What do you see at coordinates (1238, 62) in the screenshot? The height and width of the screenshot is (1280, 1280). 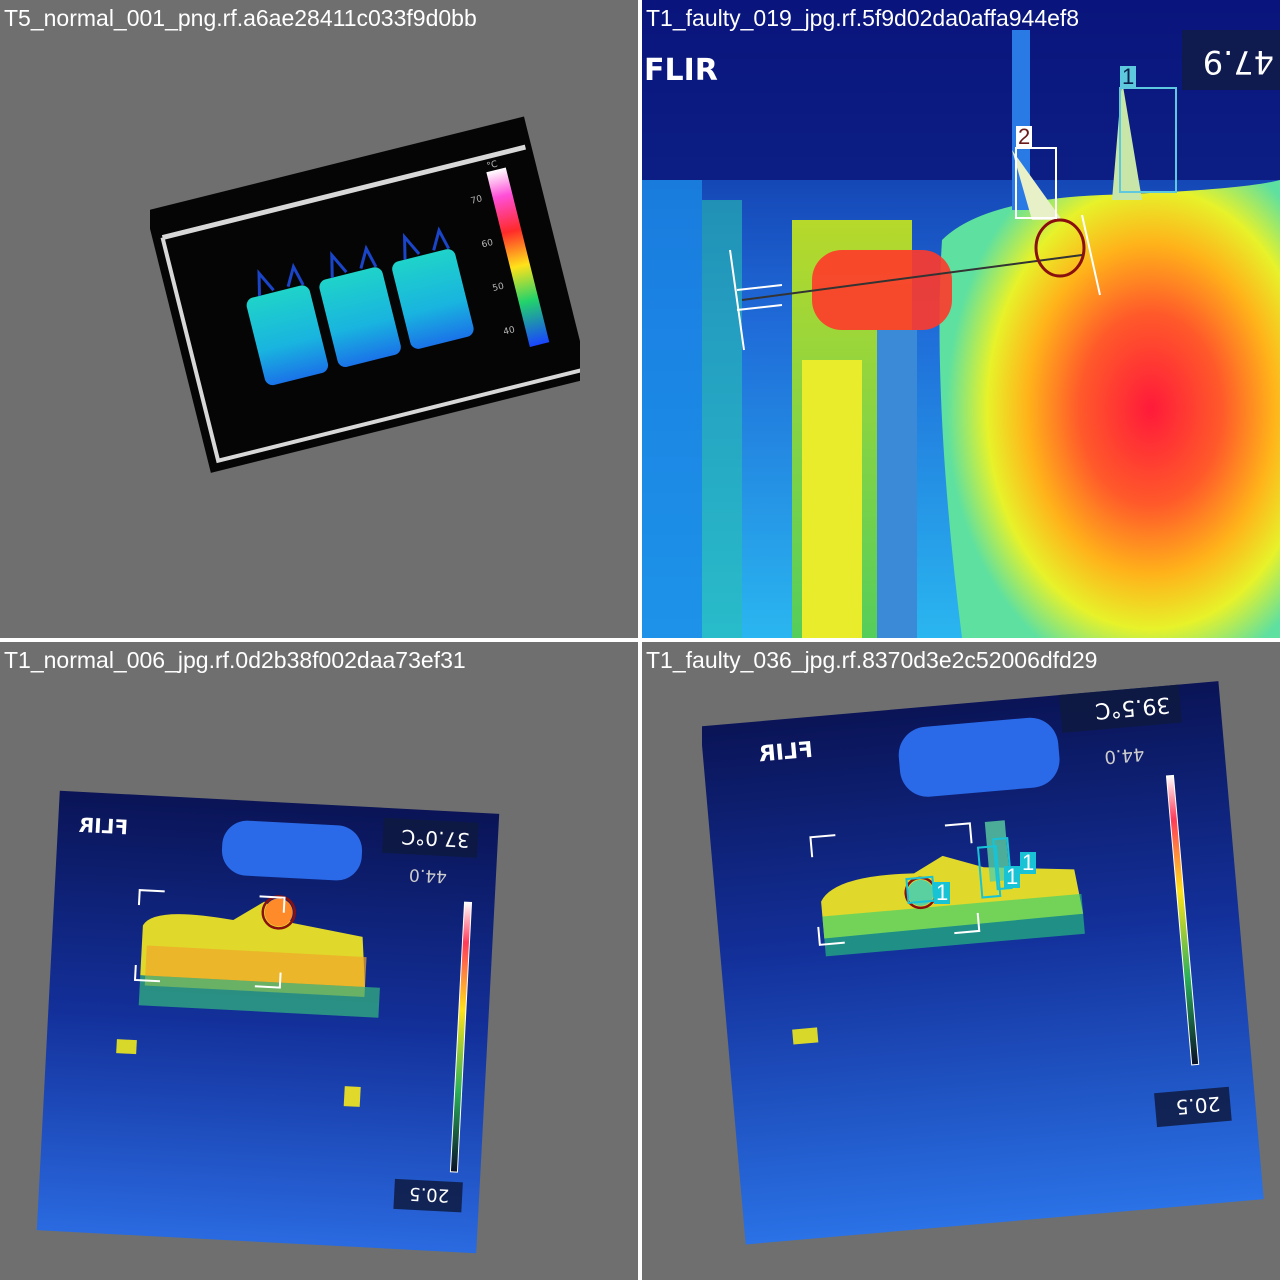 I see `temperature-readout-top: 47.9` at bounding box center [1238, 62].